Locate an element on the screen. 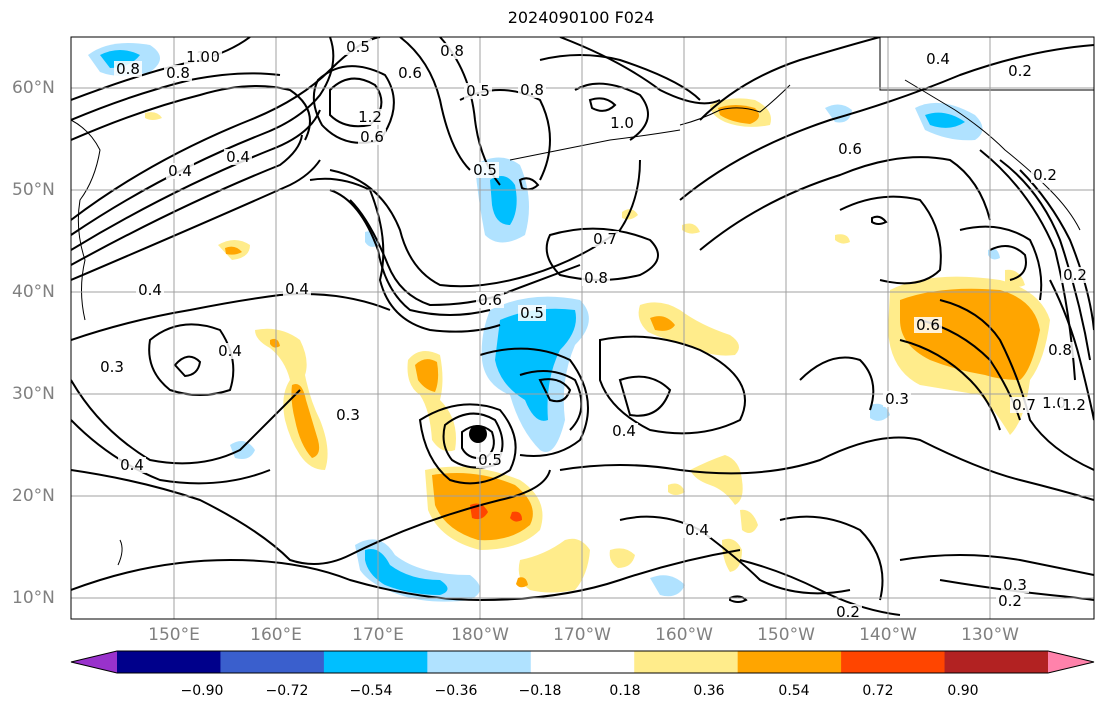 The width and height of the screenshot is (1105, 712). lat-label: 60°N is located at coordinates (33, 88).